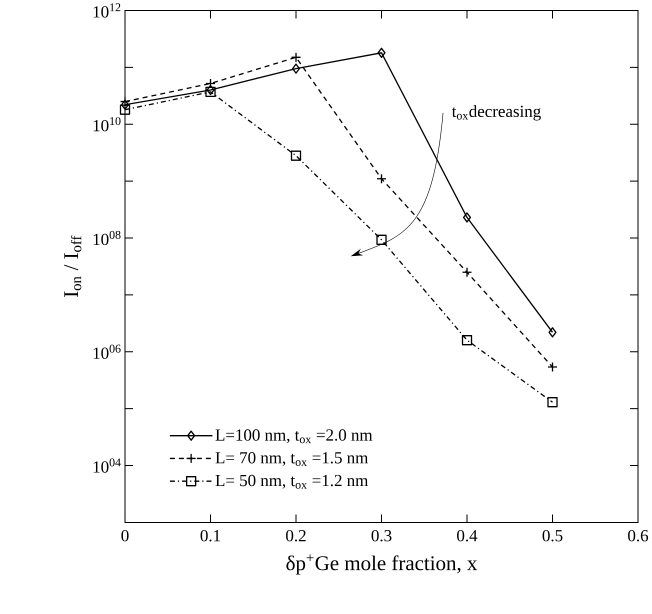  What do you see at coordinates (552, 536) in the screenshot?
I see `x-tick-label: 0.5` at bounding box center [552, 536].